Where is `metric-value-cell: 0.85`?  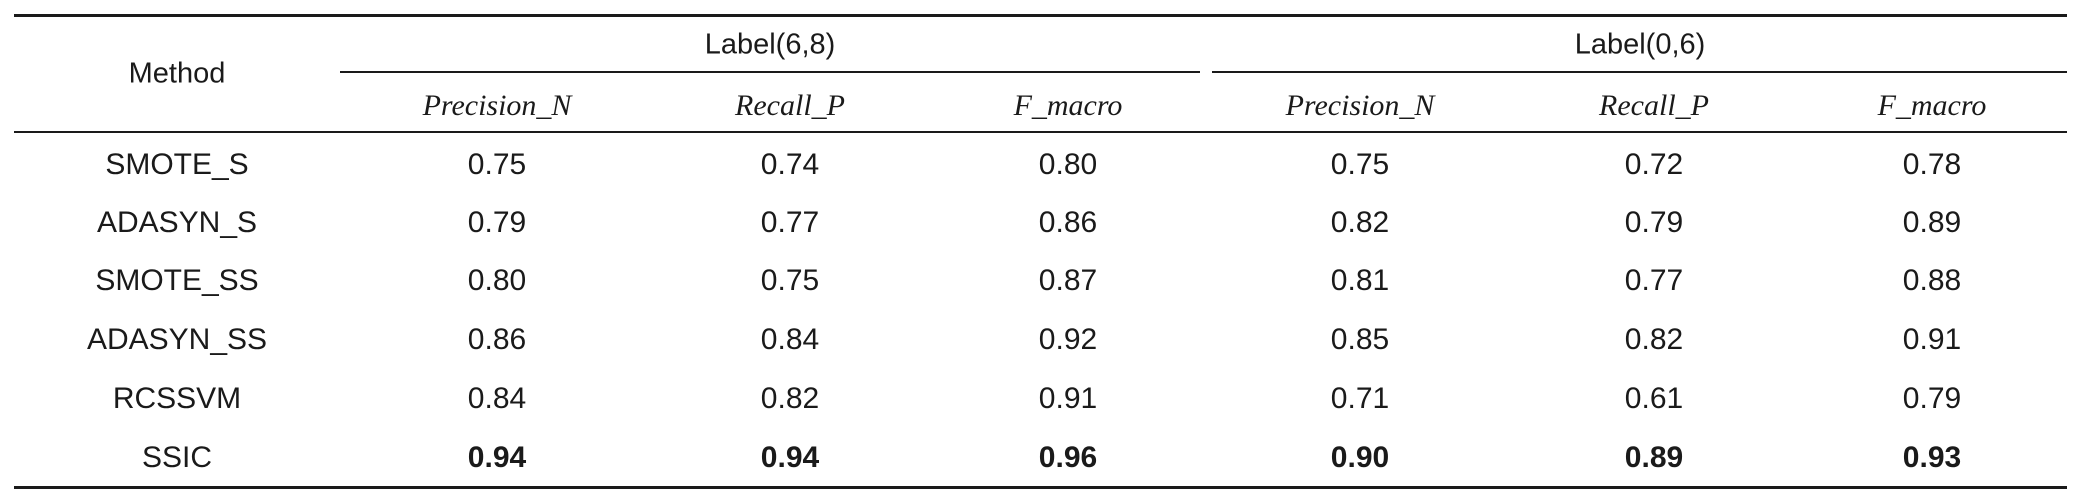 metric-value-cell: 0.85 is located at coordinates (1360, 339).